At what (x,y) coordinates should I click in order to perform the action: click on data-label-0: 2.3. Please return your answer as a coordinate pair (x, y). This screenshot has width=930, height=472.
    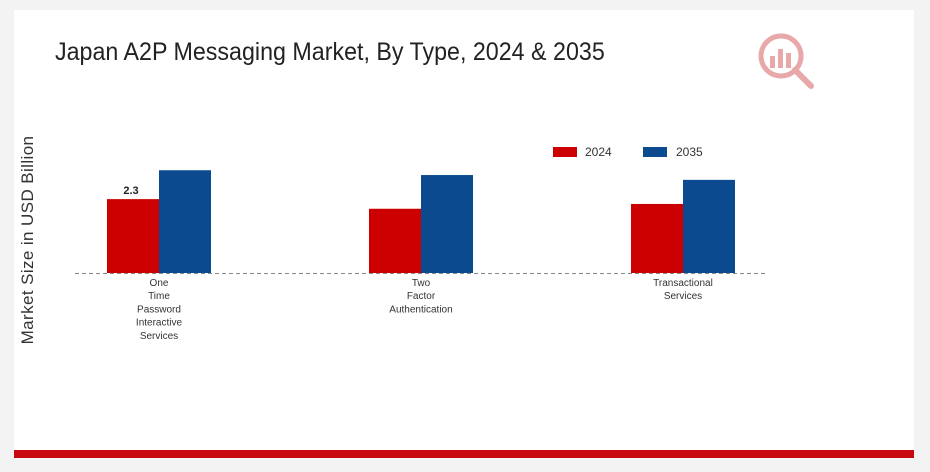
    Looking at the image, I should click on (130, 191).